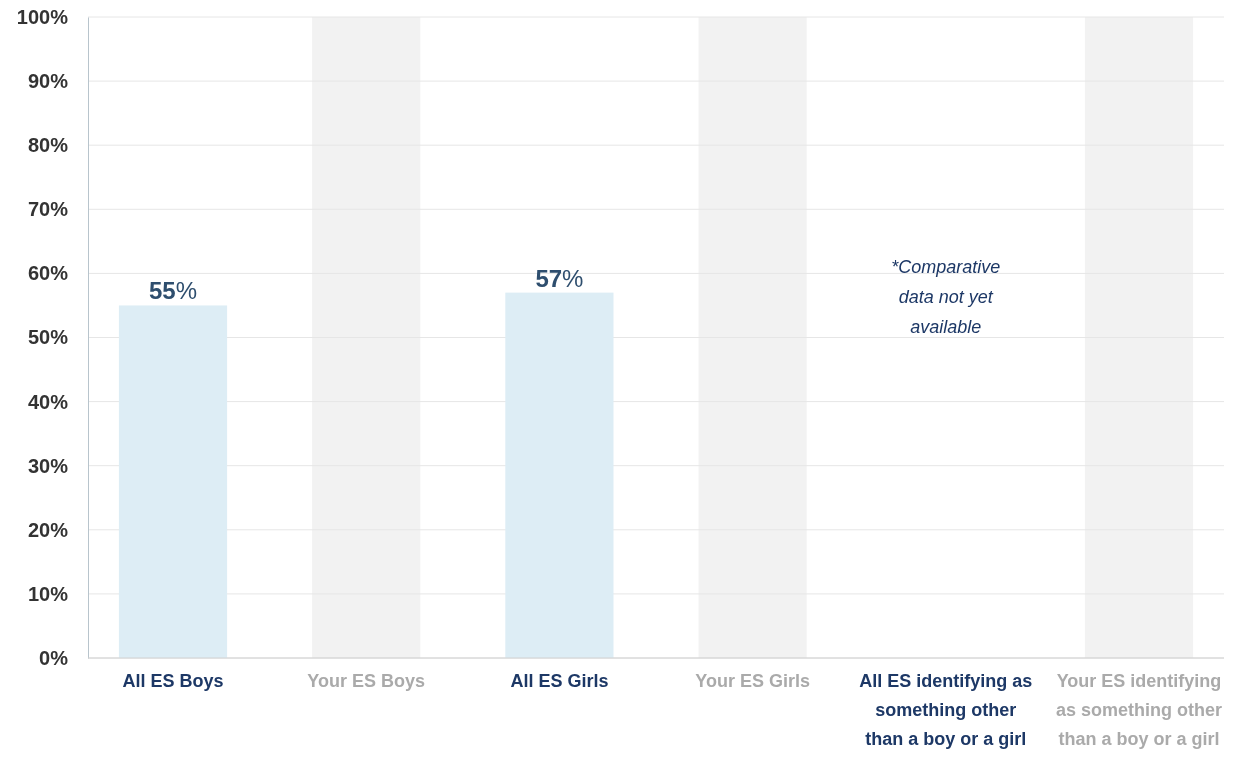  I want to click on x-tick-label: All ES identifying as something other than a boy or a girl, so click(946, 709).